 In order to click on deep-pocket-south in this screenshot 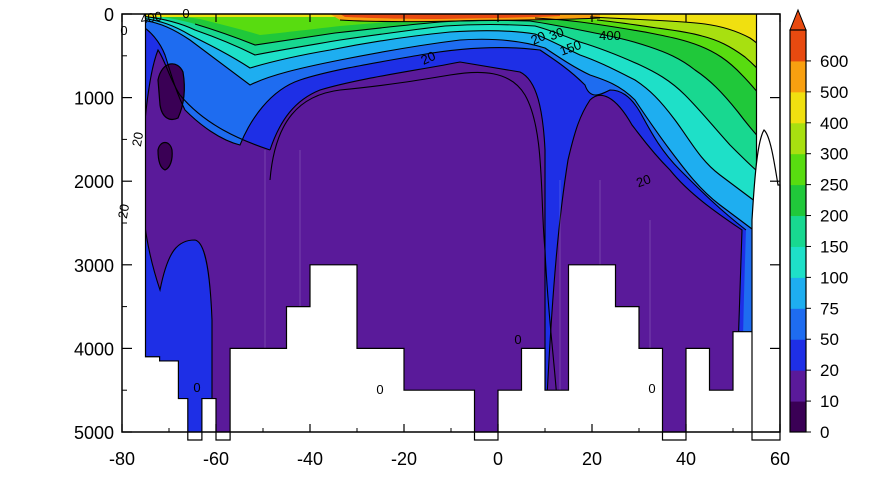, I will do `click(171, 92)`.